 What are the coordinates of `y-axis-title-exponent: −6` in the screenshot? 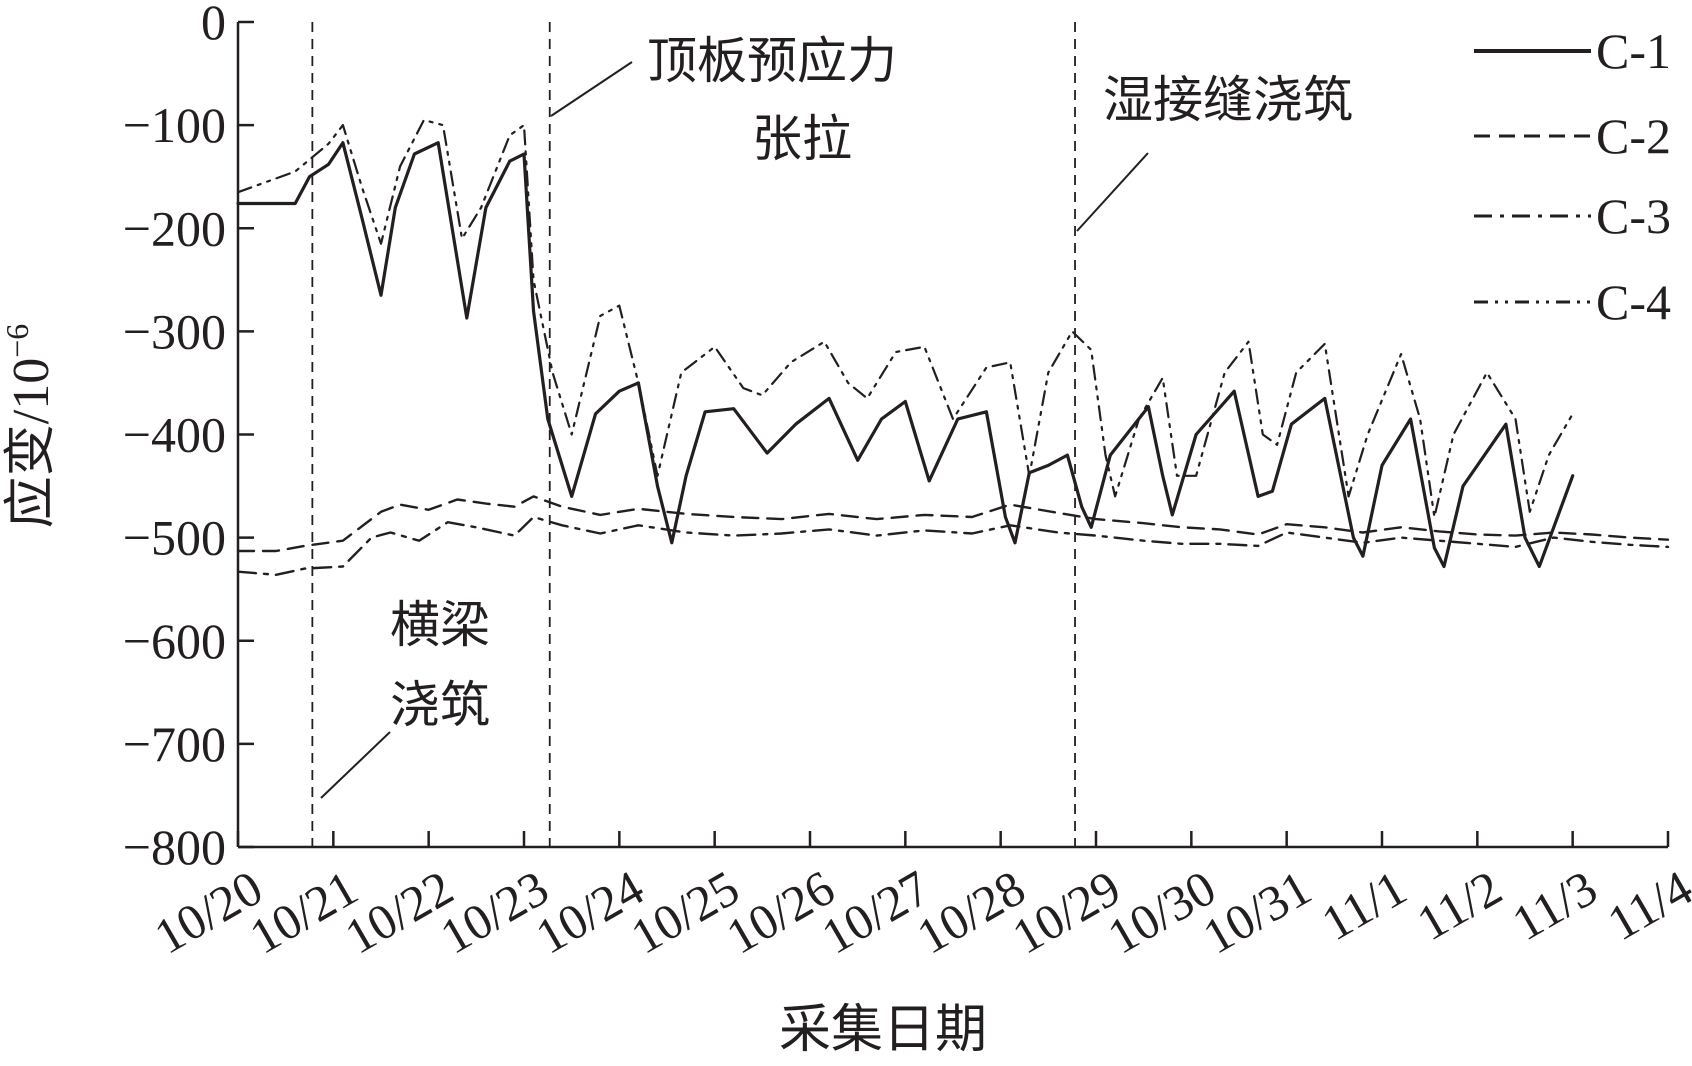 It's located at (17, 341).